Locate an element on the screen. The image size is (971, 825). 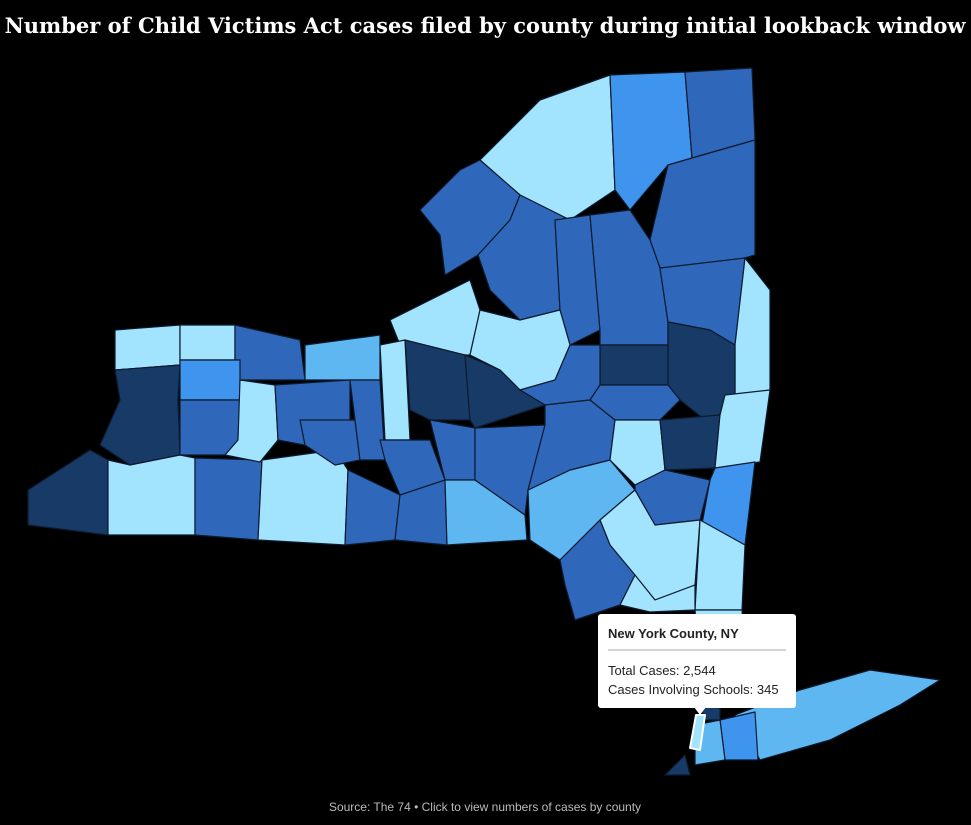
tooltip-title: New York County, NY is located at coordinates (673, 633).